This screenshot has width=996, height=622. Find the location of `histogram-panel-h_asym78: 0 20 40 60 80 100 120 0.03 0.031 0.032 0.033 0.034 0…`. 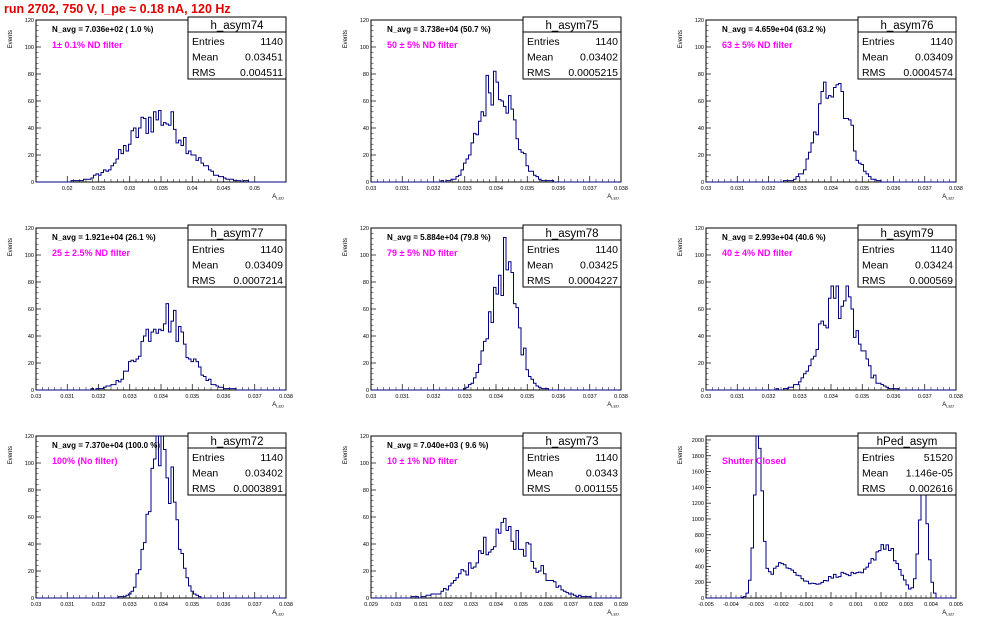

histogram-panel-h_asym78: 0 20 40 60 80 100 120 0.03 0.031 0.032 0.033 0.034 0… is located at coordinates (485, 316).